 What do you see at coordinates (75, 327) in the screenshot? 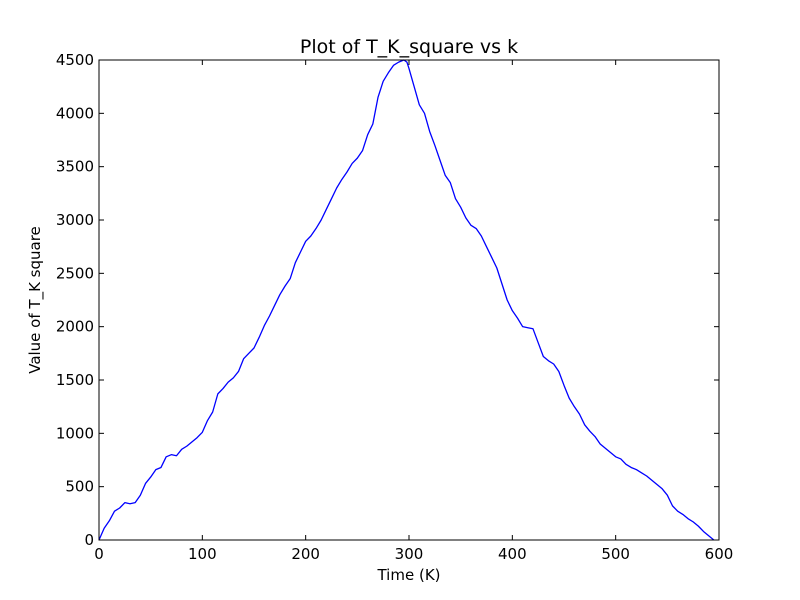
I see `y-tick-label: 2000` at bounding box center [75, 327].